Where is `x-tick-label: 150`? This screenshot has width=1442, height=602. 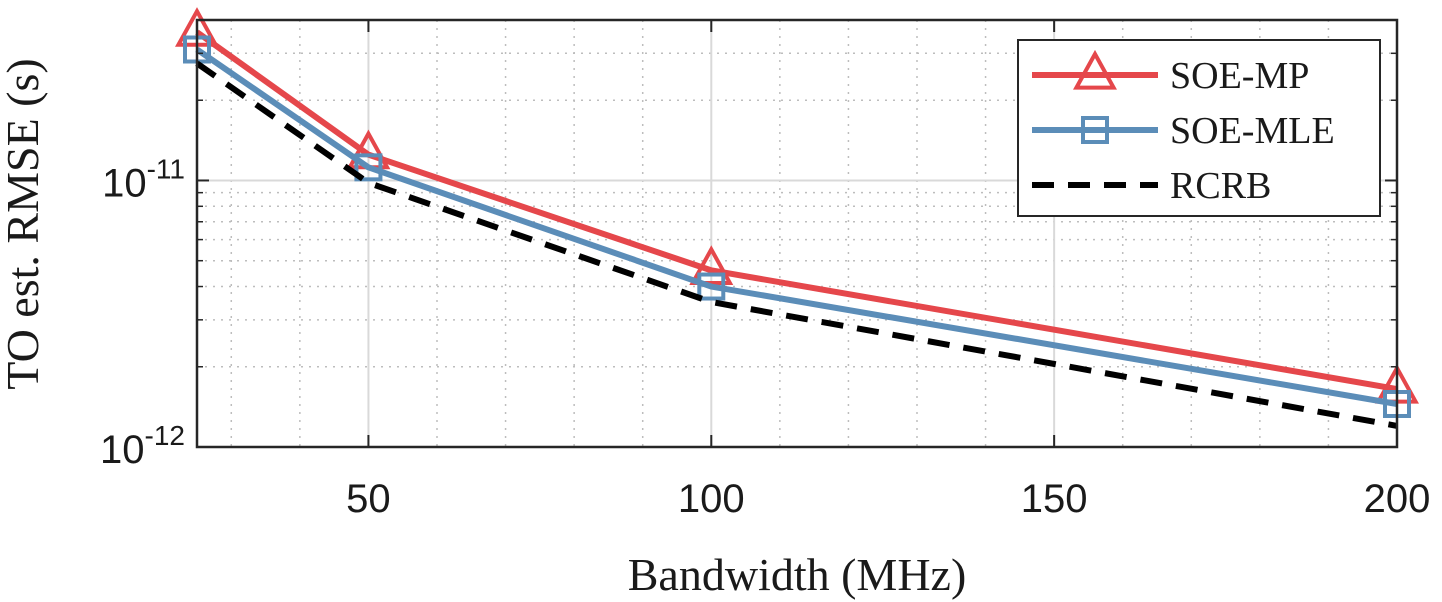 x-tick-label: 150 is located at coordinates (1054, 499).